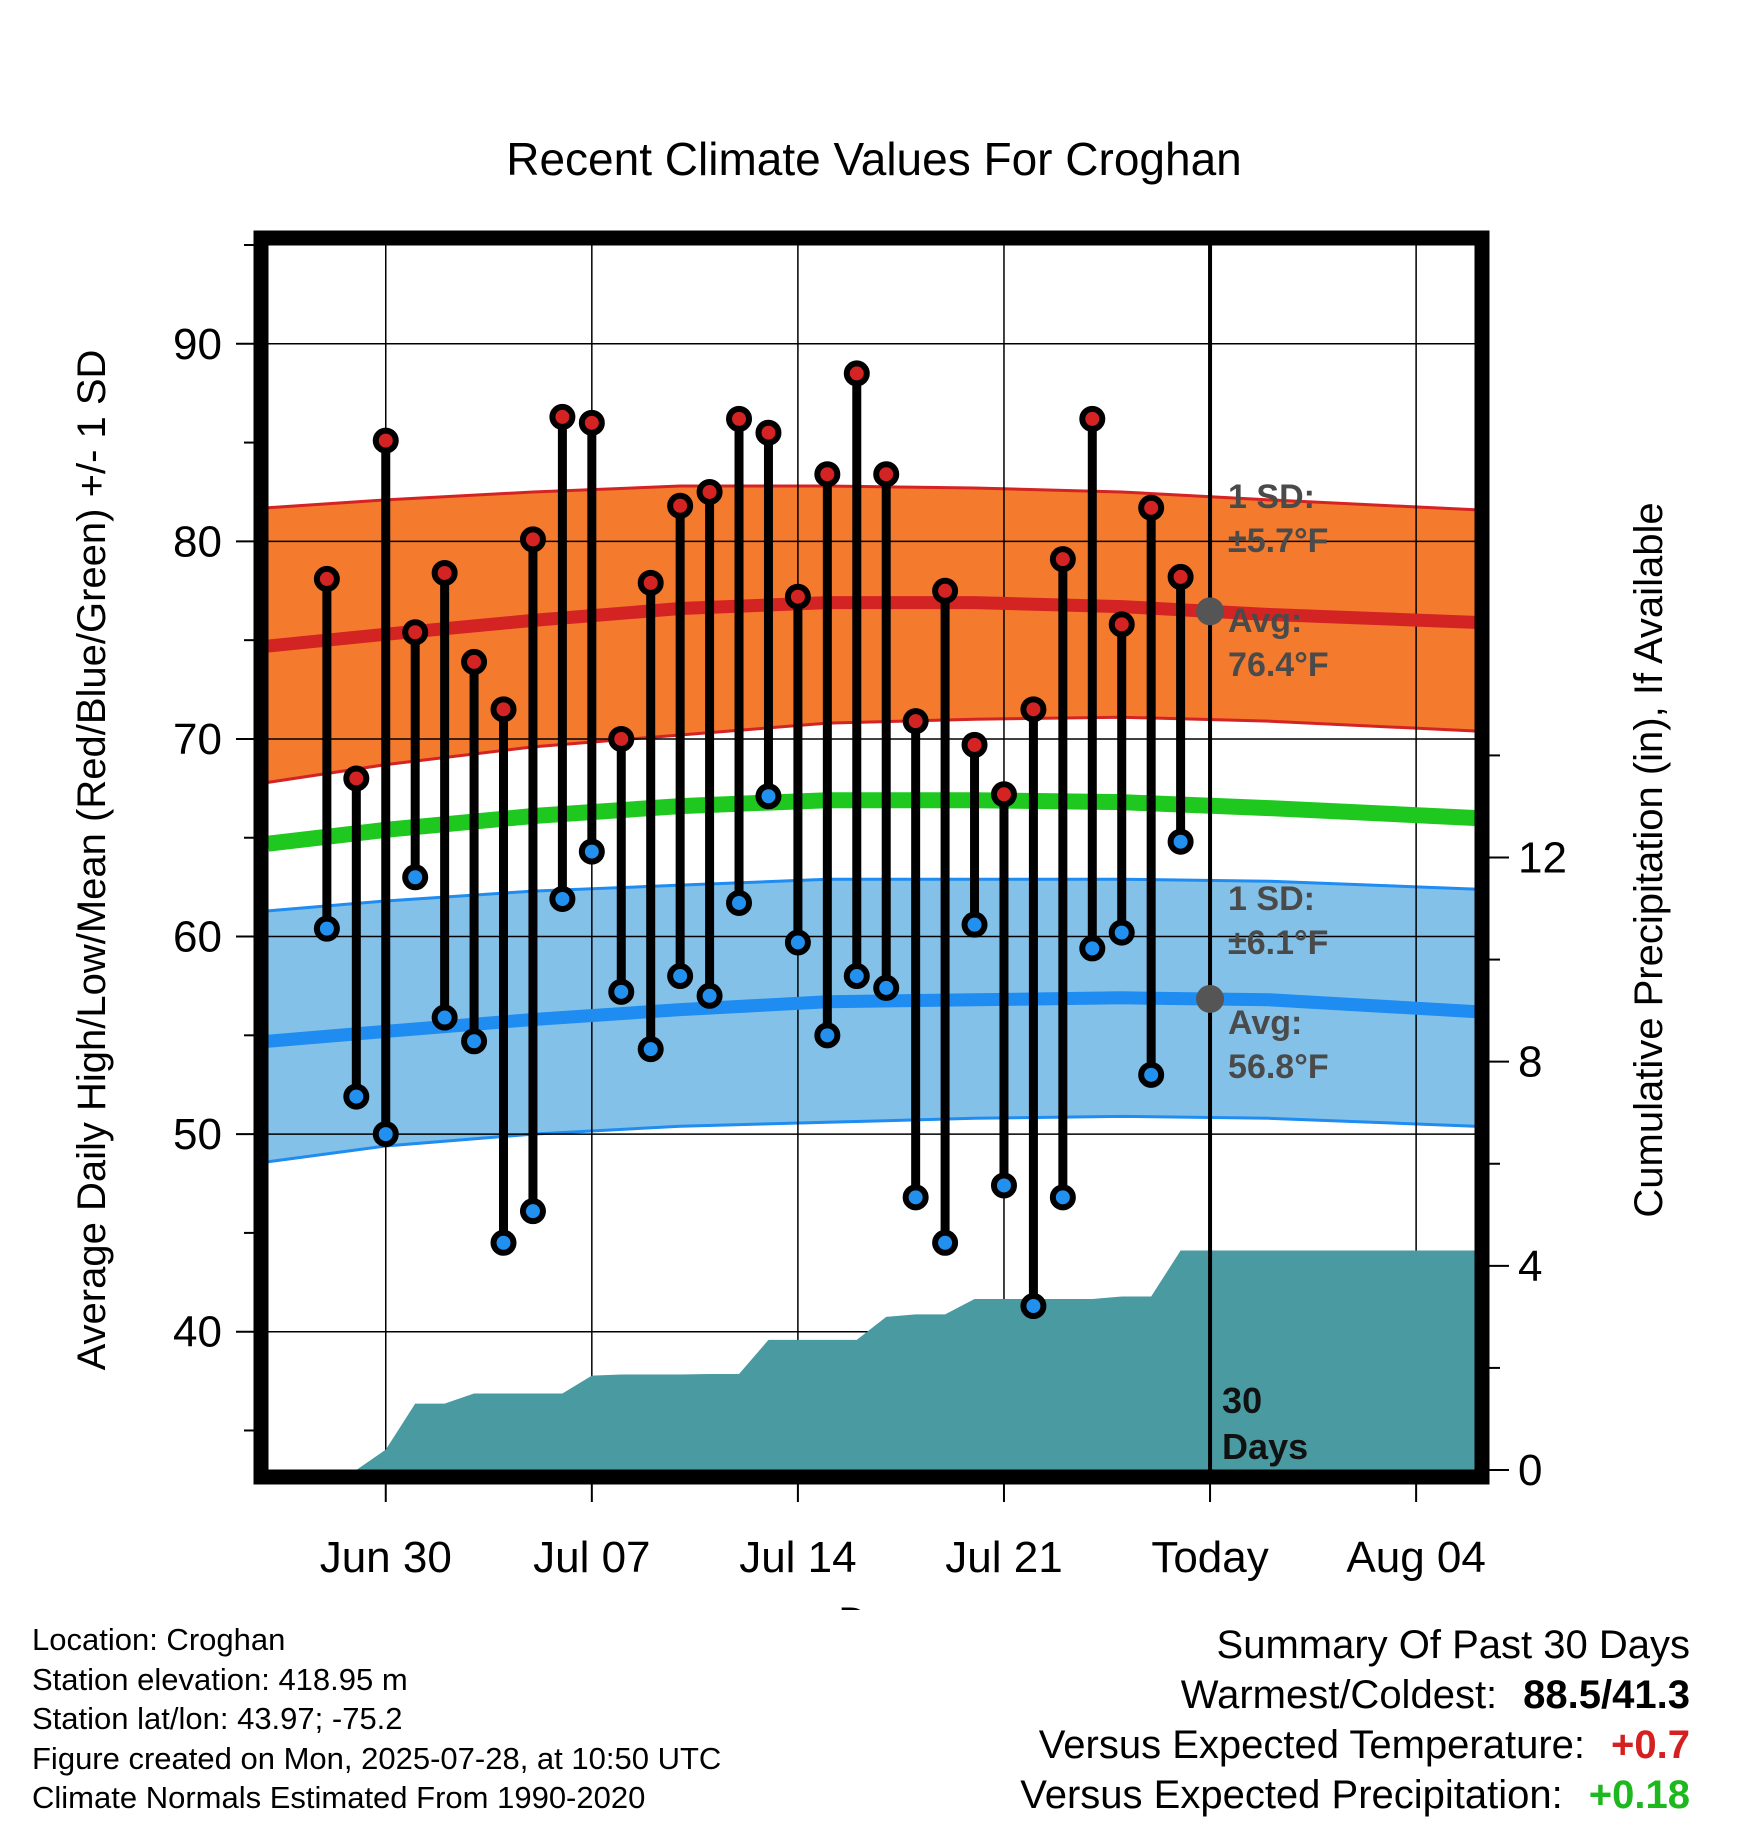  What do you see at coordinates (1271, 497) in the screenshot?
I see `high-sd-annotation-0: 1 SD:` at bounding box center [1271, 497].